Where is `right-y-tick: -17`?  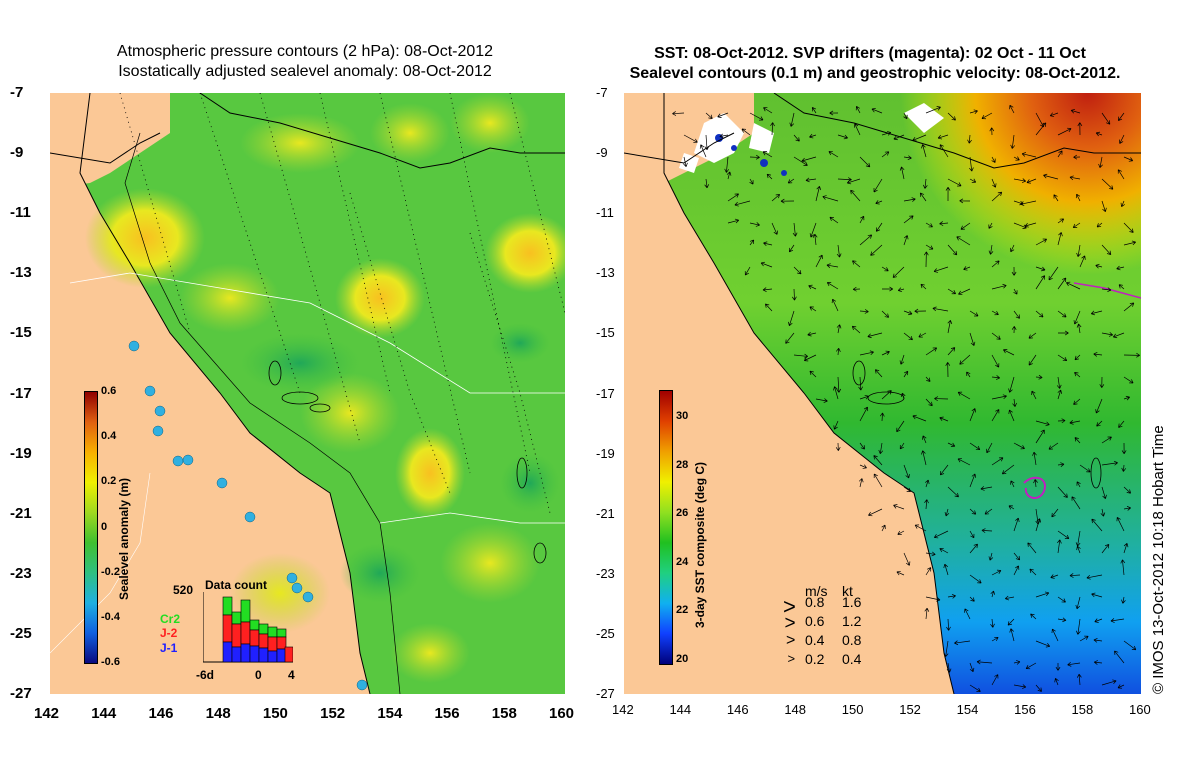 right-y-tick: -17 is located at coordinates (605, 393).